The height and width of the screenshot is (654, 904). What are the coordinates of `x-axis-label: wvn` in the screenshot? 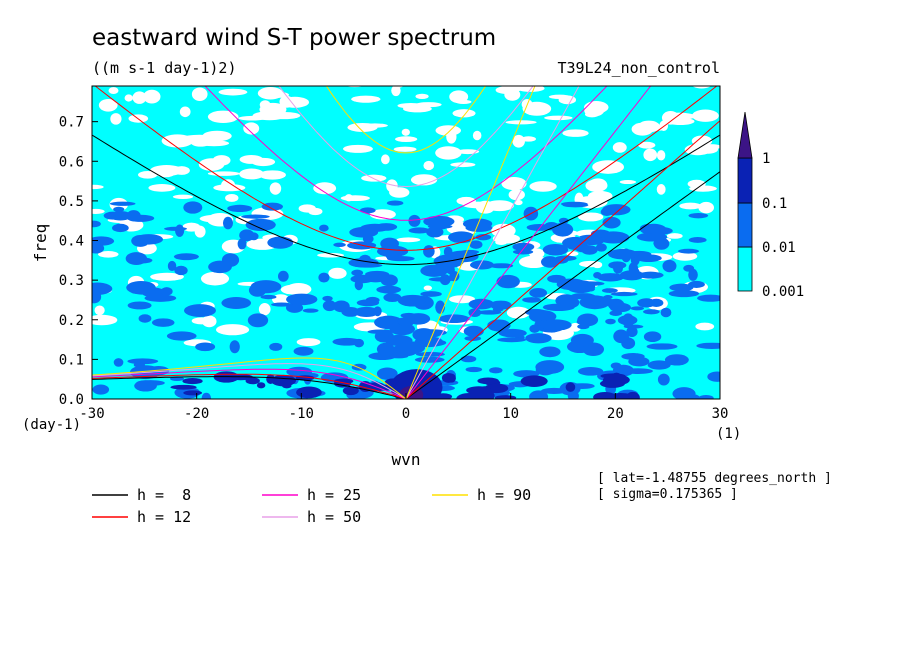 It's located at (406, 459).